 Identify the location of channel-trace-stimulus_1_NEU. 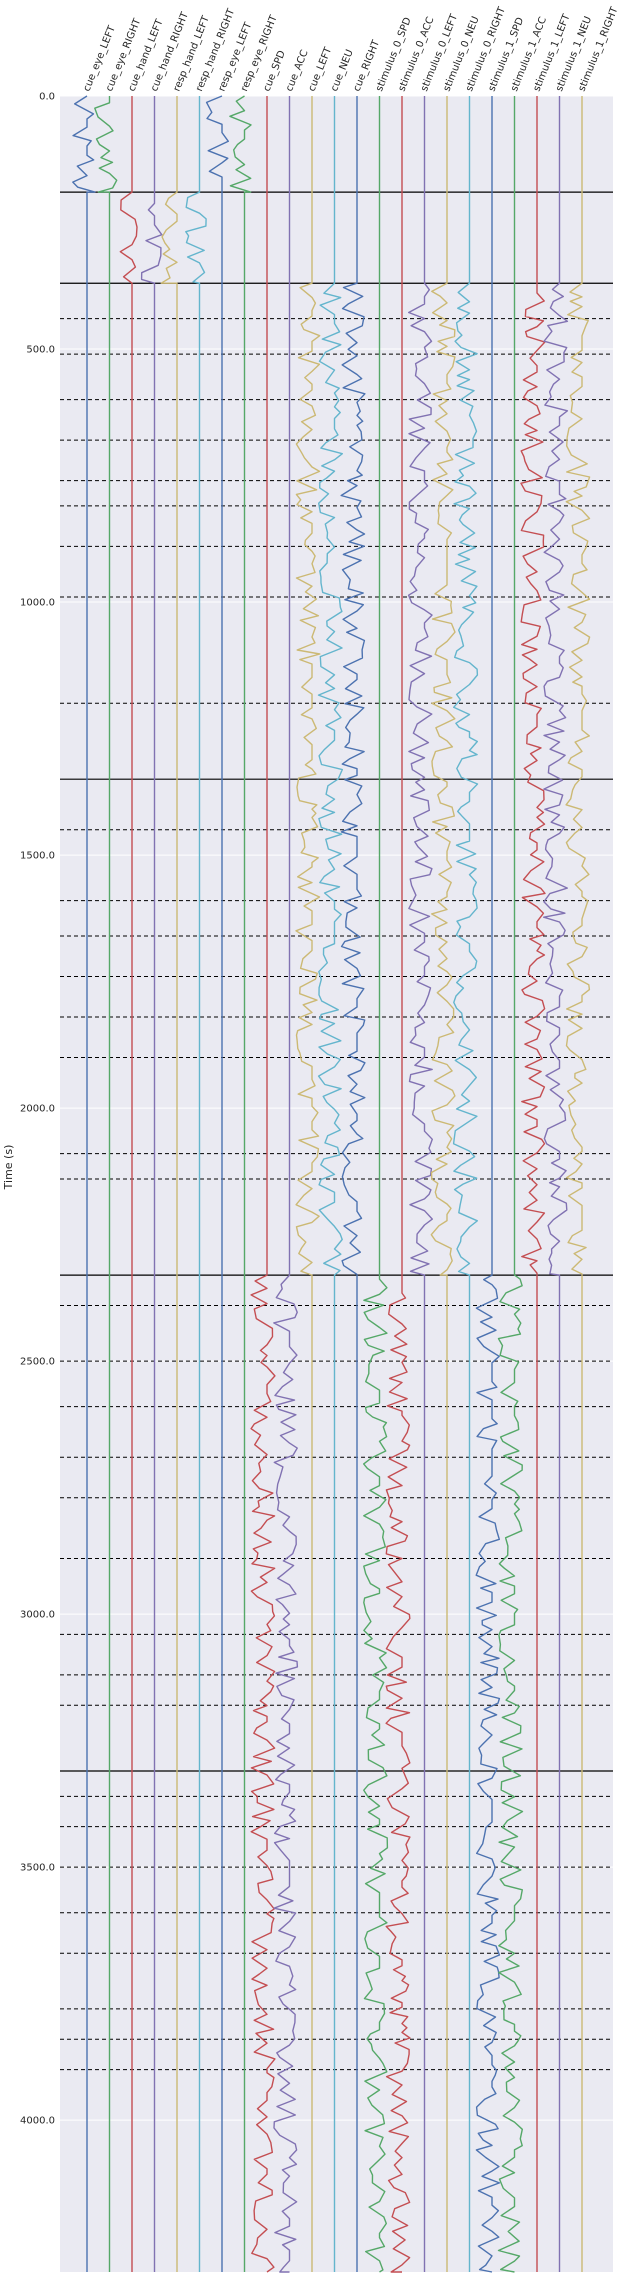
(556, 1184).